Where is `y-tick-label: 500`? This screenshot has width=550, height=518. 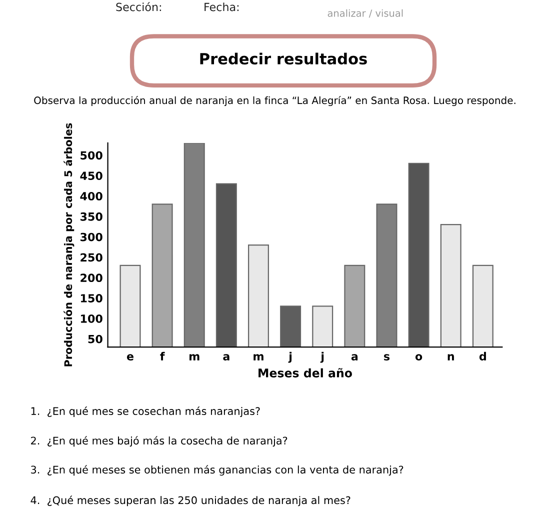
y-tick-label: 500 is located at coordinates (91, 155).